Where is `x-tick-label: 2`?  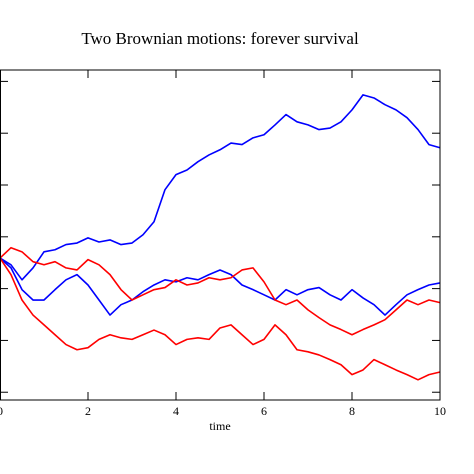 x-tick-label: 2 is located at coordinates (88, 411).